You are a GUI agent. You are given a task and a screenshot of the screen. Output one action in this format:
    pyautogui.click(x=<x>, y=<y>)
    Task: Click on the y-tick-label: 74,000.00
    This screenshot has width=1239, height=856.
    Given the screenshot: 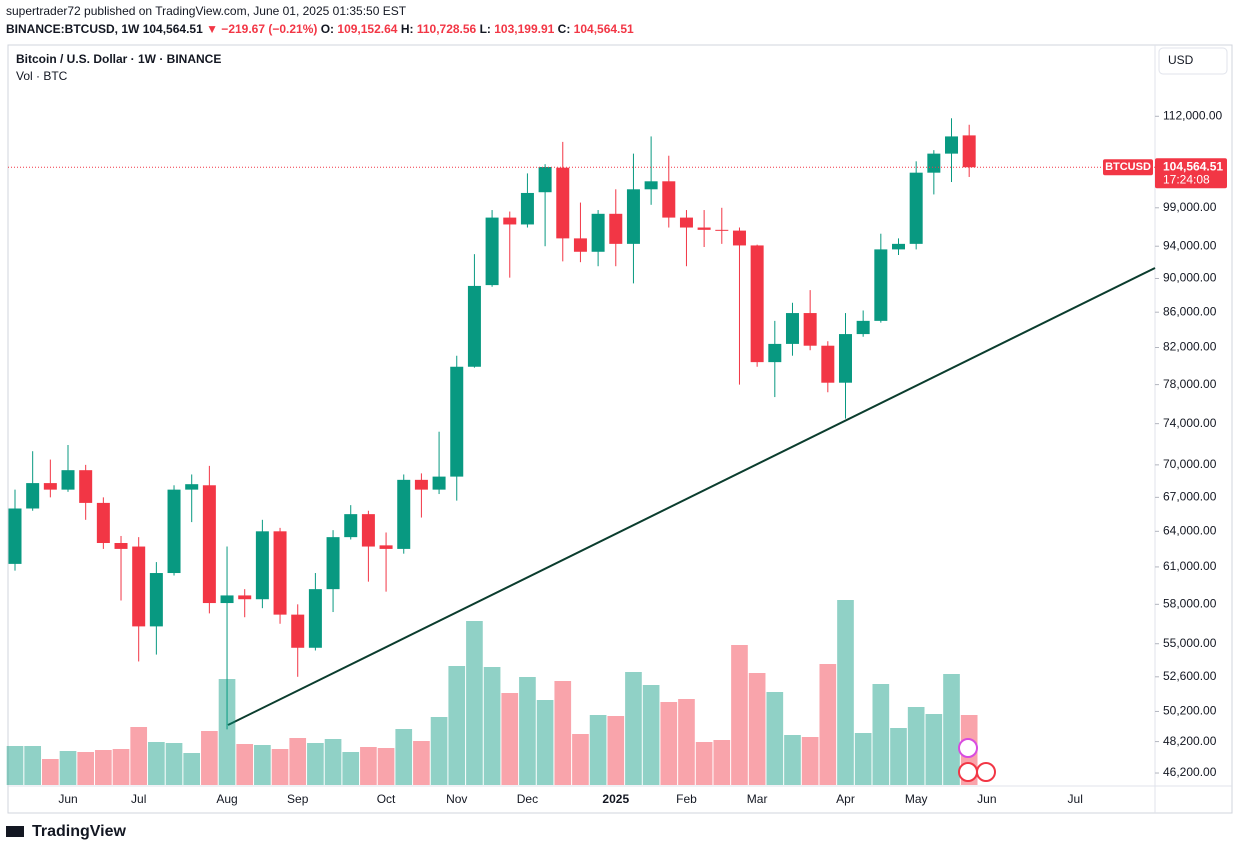 What is the action you would take?
    pyautogui.click(x=1190, y=423)
    